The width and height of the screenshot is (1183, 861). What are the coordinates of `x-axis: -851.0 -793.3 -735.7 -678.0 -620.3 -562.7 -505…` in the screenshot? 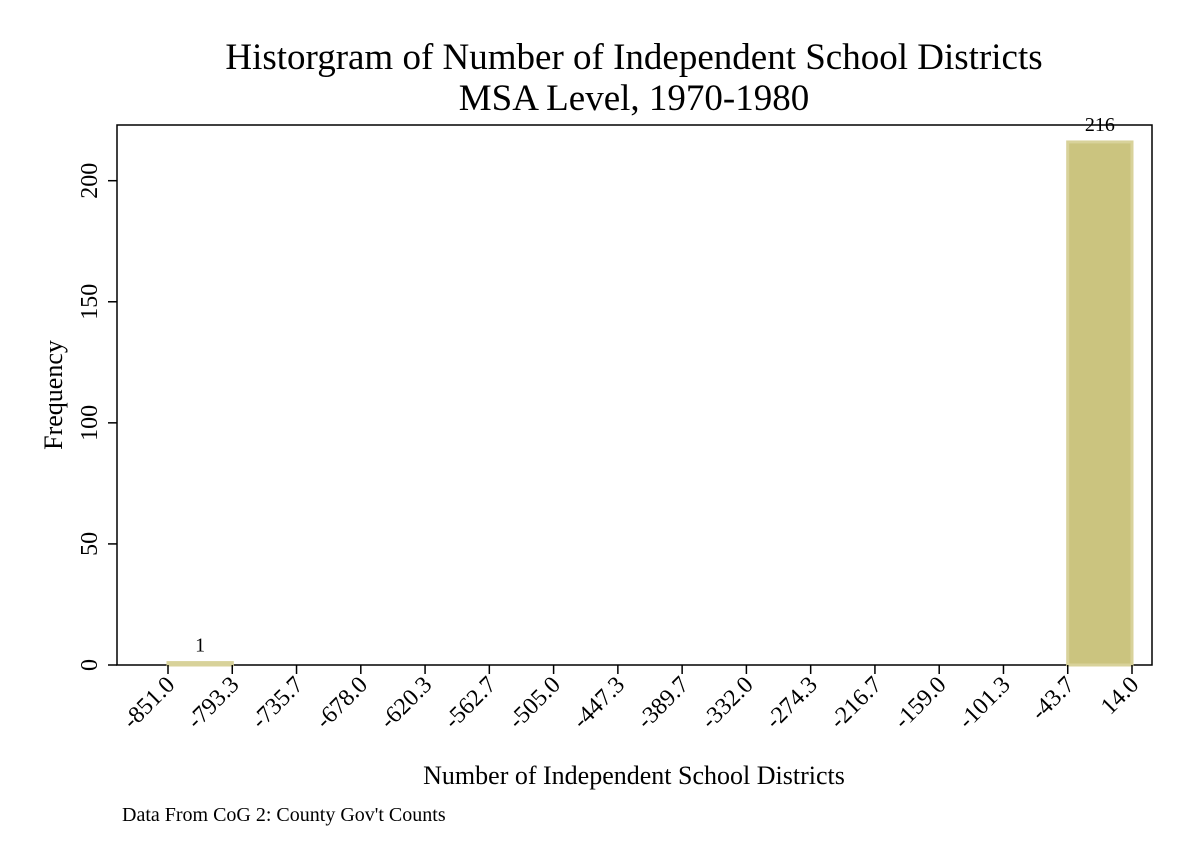 It's located at (631, 699).